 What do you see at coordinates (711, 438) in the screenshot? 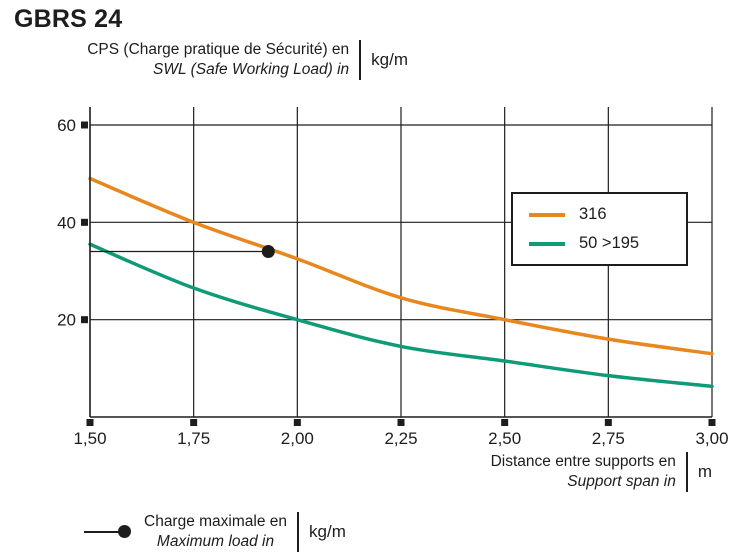
I see `svg-text: 3,00` at bounding box center [711, 438].